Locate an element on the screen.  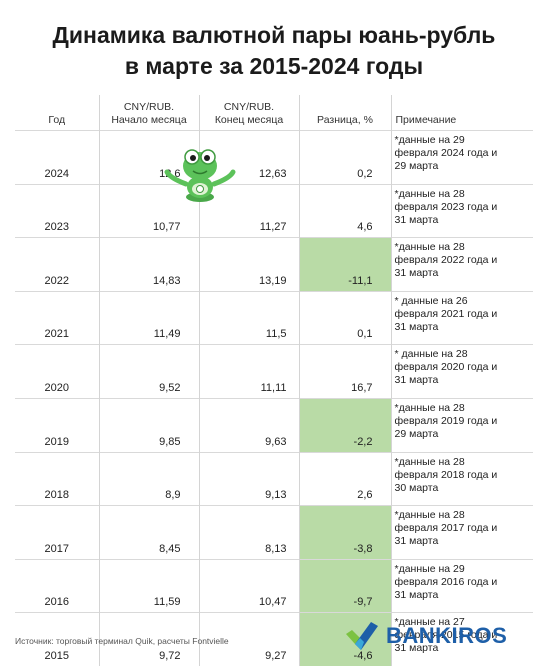
cell-start: 9,72 is located at coordinates (149, 639).